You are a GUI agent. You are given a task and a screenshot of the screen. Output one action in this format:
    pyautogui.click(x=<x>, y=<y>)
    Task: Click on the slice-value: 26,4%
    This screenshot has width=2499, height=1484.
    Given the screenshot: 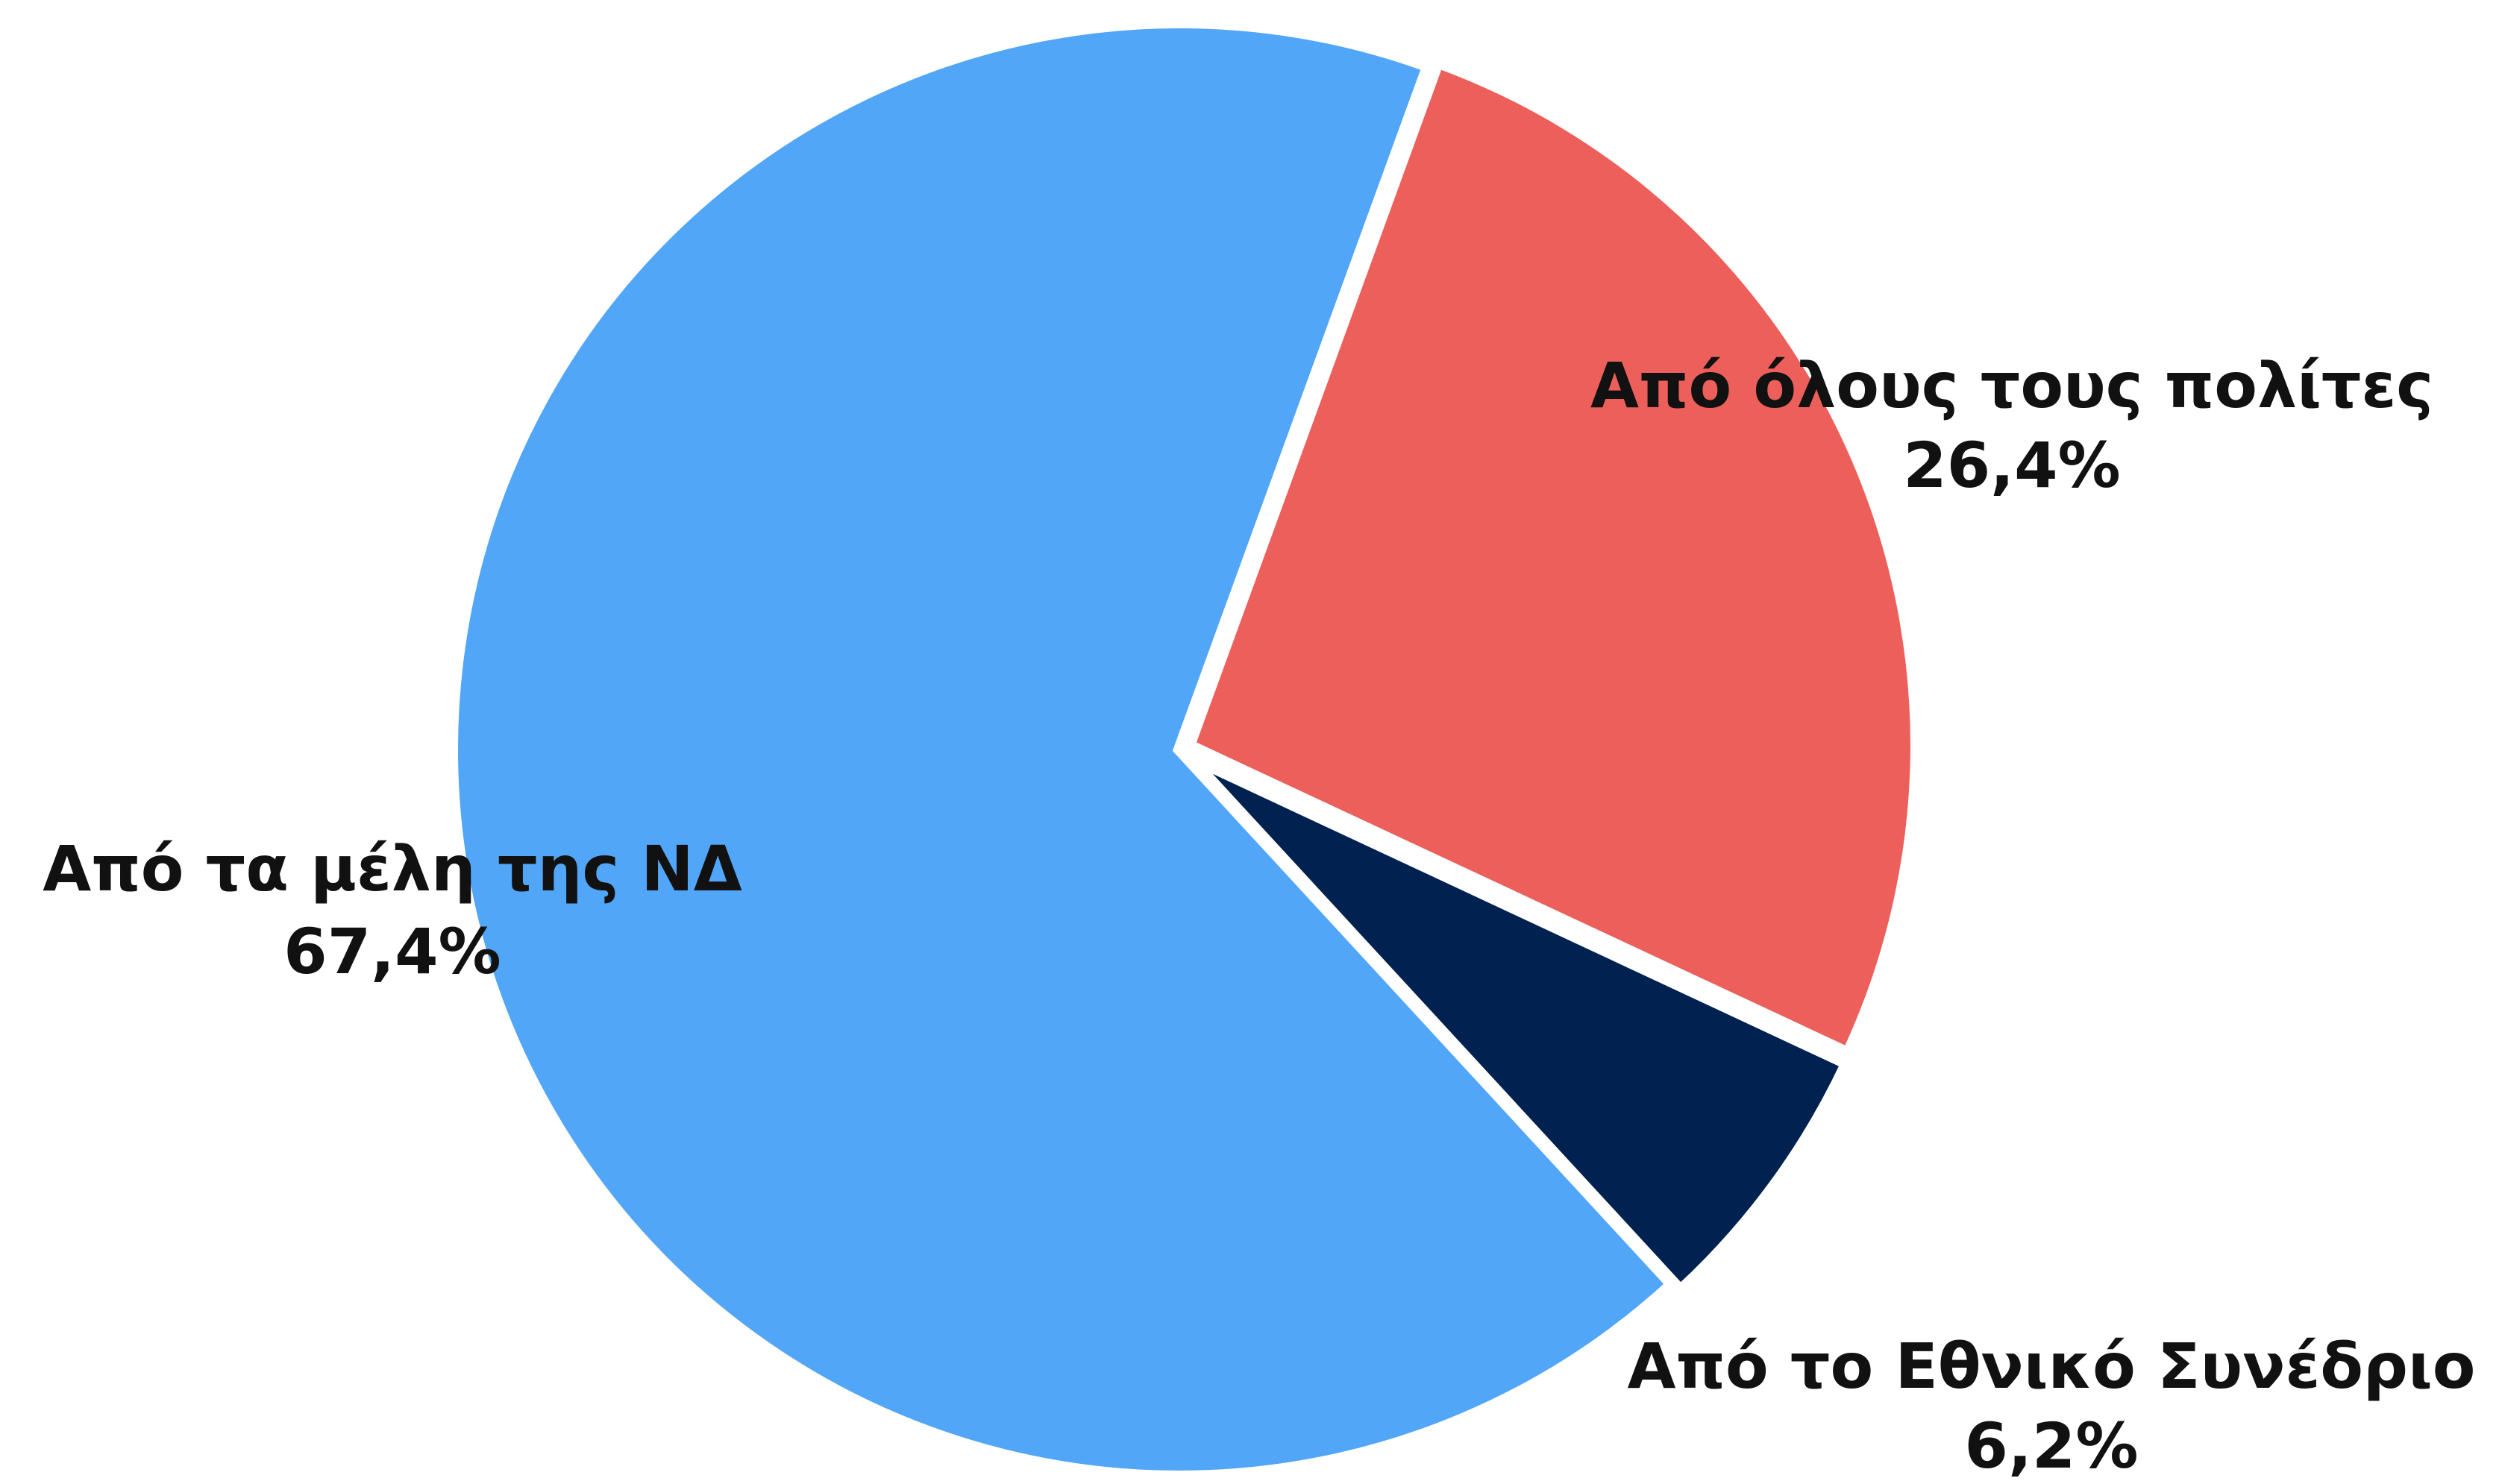 What is the action you would take?
    pyautogui.click(x=2012, y=466)
    